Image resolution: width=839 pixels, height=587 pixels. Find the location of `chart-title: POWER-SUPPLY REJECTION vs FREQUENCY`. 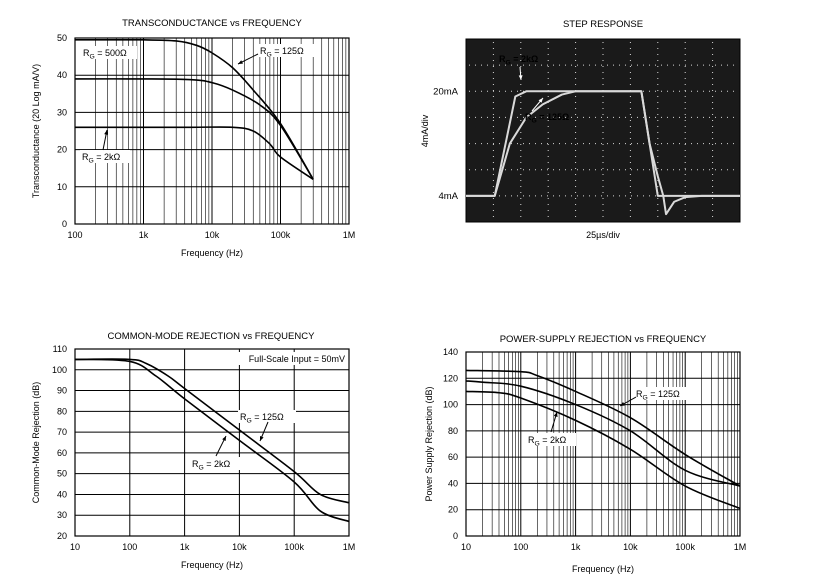

chart-title: POWER-SUPPLY REJECTION vs FREQUENCY is located at coordinates (603, 339).